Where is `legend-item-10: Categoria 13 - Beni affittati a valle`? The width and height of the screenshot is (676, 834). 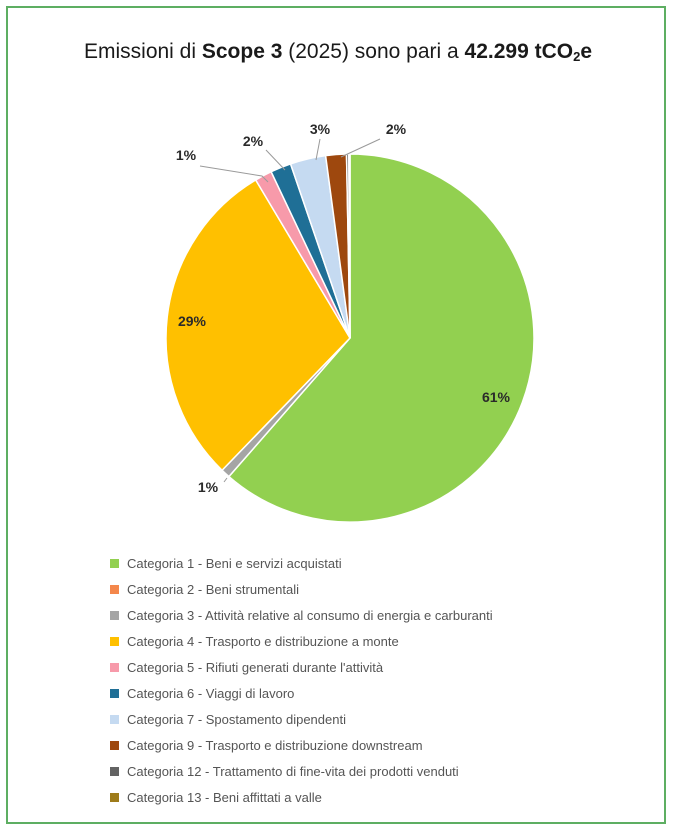 legend-item-10: Categoria 13 - Beni affittati a valle is located at coordinates (301, 797).